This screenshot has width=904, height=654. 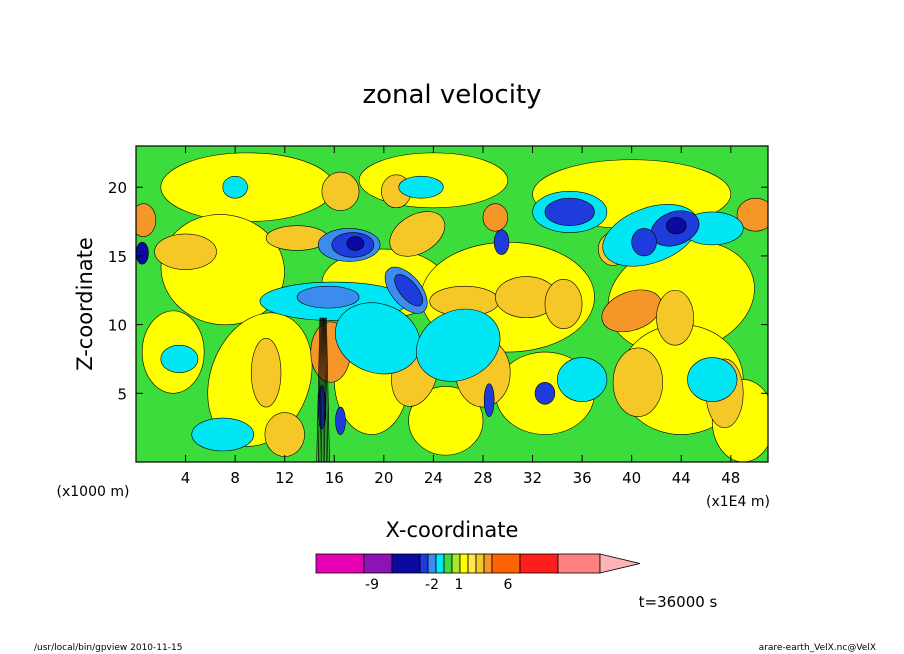 What do you see at coordinates (508, 585) in the screenshot?
I see `colorbar-tick-label: 6` at bounding box center [508, 585].